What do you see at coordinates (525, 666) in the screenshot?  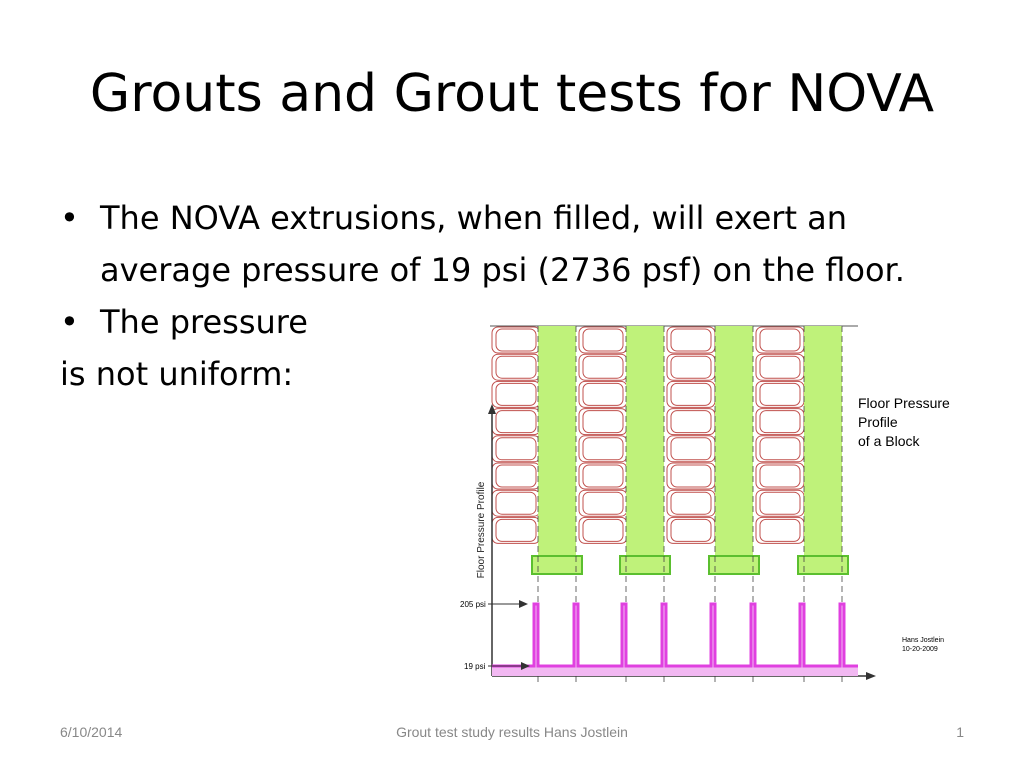 I see `low-pointer-arrow-icon` at bounding box center [525, 666].